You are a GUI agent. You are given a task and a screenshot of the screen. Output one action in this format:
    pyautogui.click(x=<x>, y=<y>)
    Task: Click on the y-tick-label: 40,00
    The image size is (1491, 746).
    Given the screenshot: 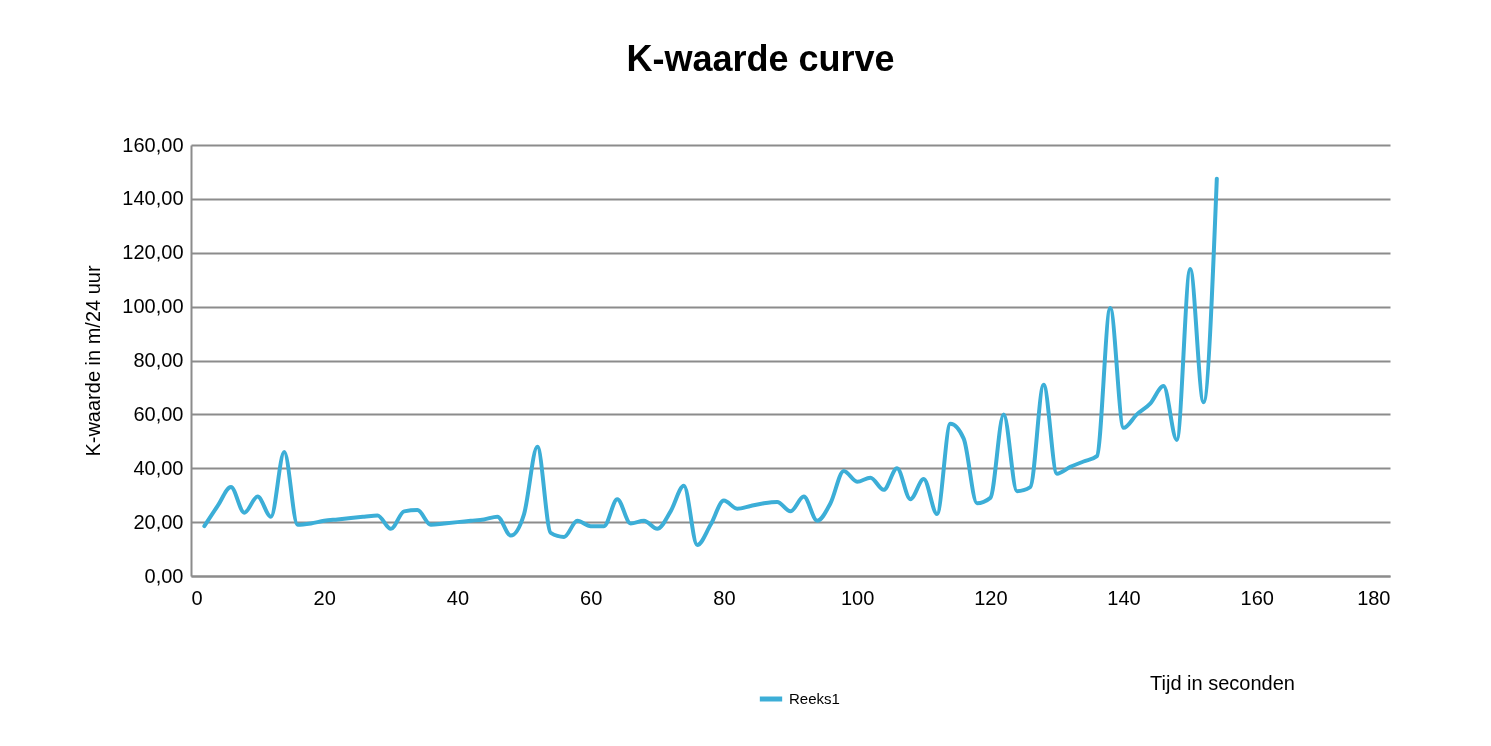 What is the action you would take?
    pyautogui.click(x=158, y=467)
    